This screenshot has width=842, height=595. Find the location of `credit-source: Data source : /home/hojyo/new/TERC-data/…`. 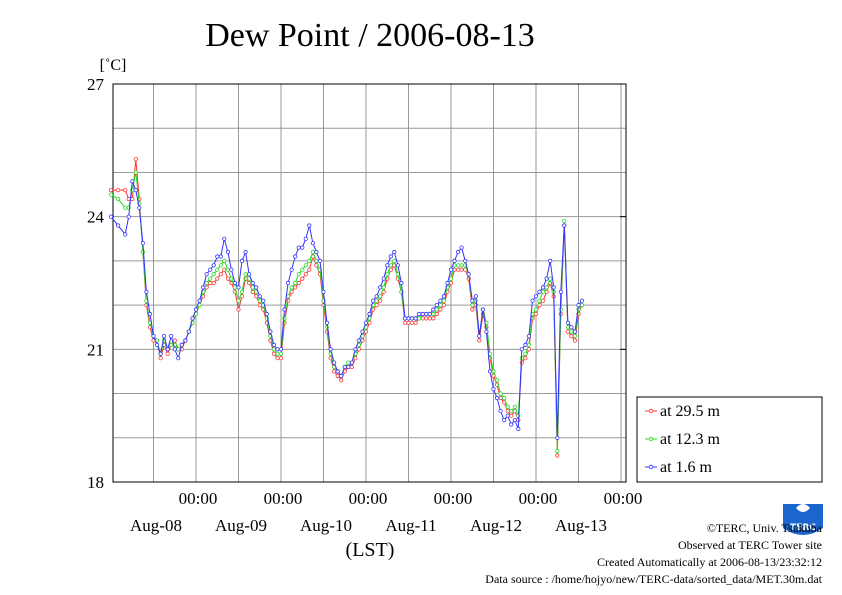

credit-source: Data source : /home/hojyo/new/TERC-data/… is located at coordinates (653, 579).